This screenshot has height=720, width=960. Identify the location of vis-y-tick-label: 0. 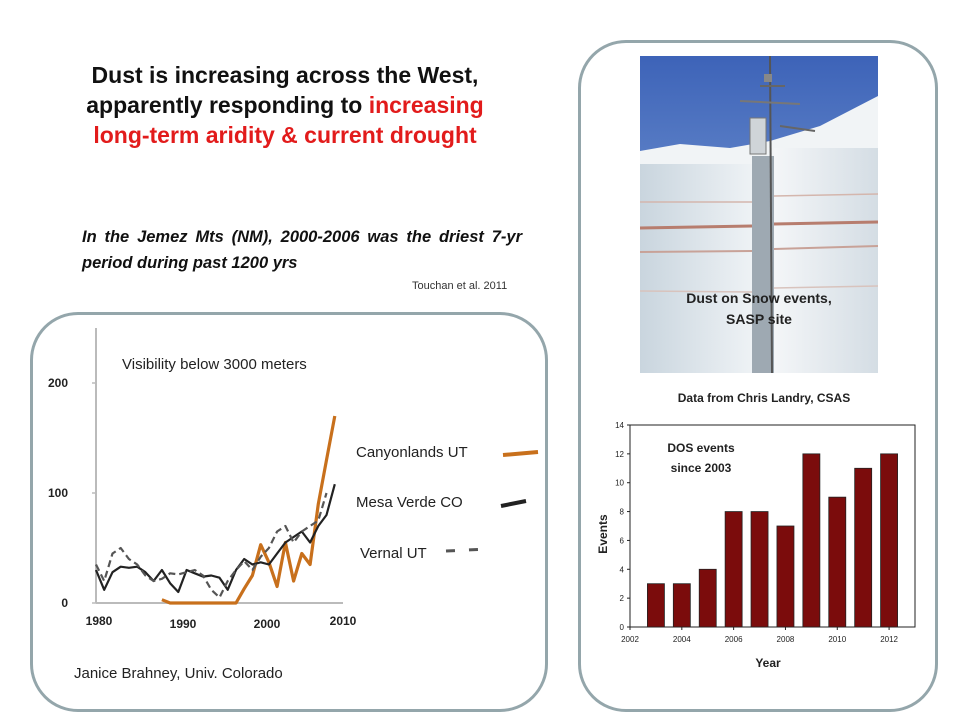
(64, 603).